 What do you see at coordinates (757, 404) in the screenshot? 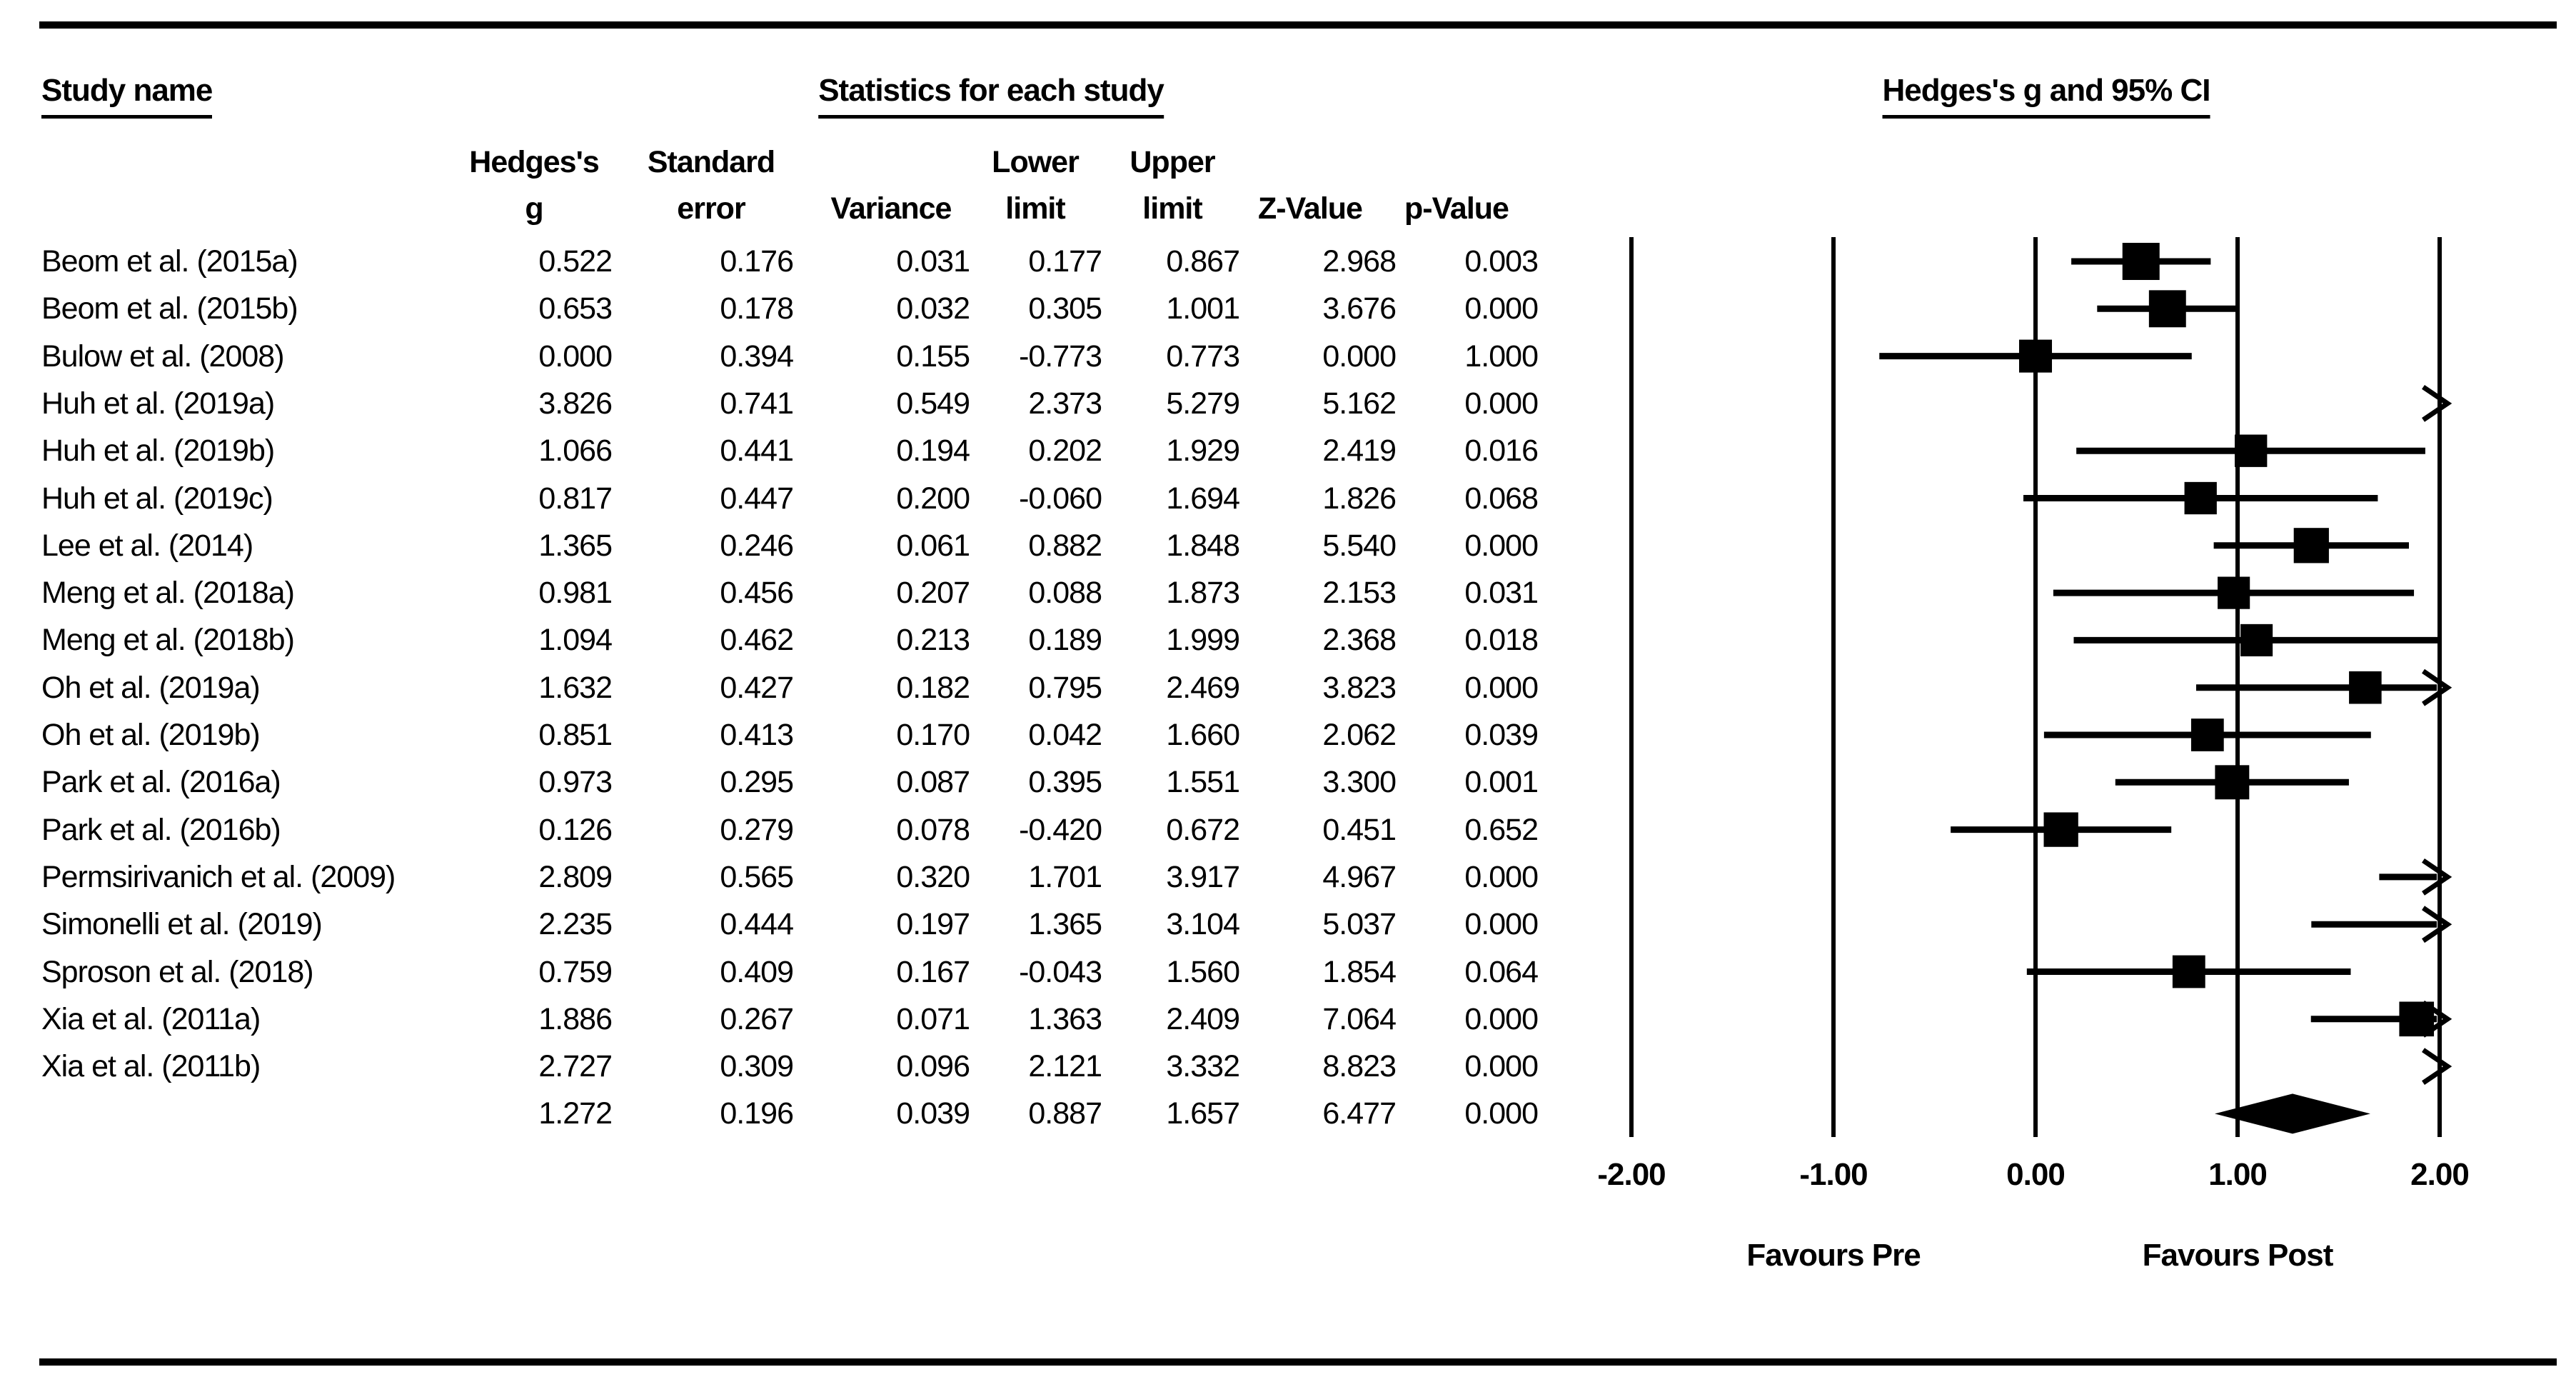
I see `cell-se: 0.741` at bounding box center [757, 404].